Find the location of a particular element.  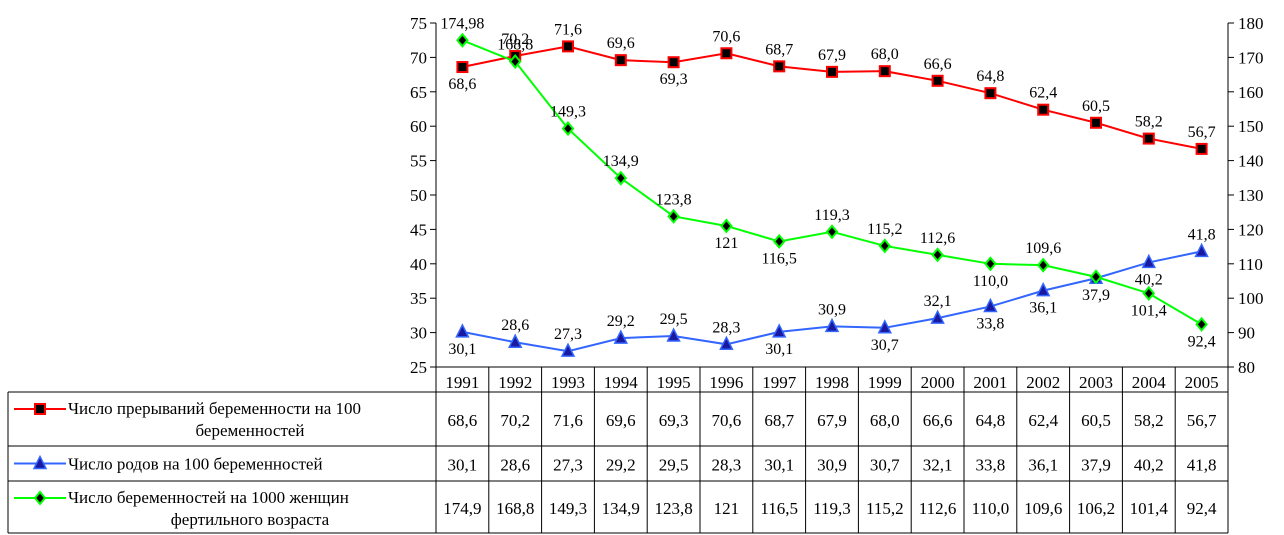

table-cell: 116,5 is located at coordinates (779, 508).